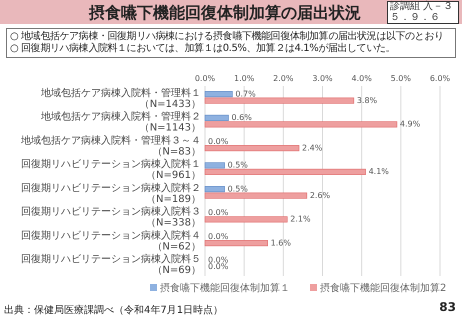 The height and width of the screenshot is (320, 462). What do you see at coordinates (281, 243) in the screenshot?
I see `data-label: 1.6%` at bounding box center [281, 243].